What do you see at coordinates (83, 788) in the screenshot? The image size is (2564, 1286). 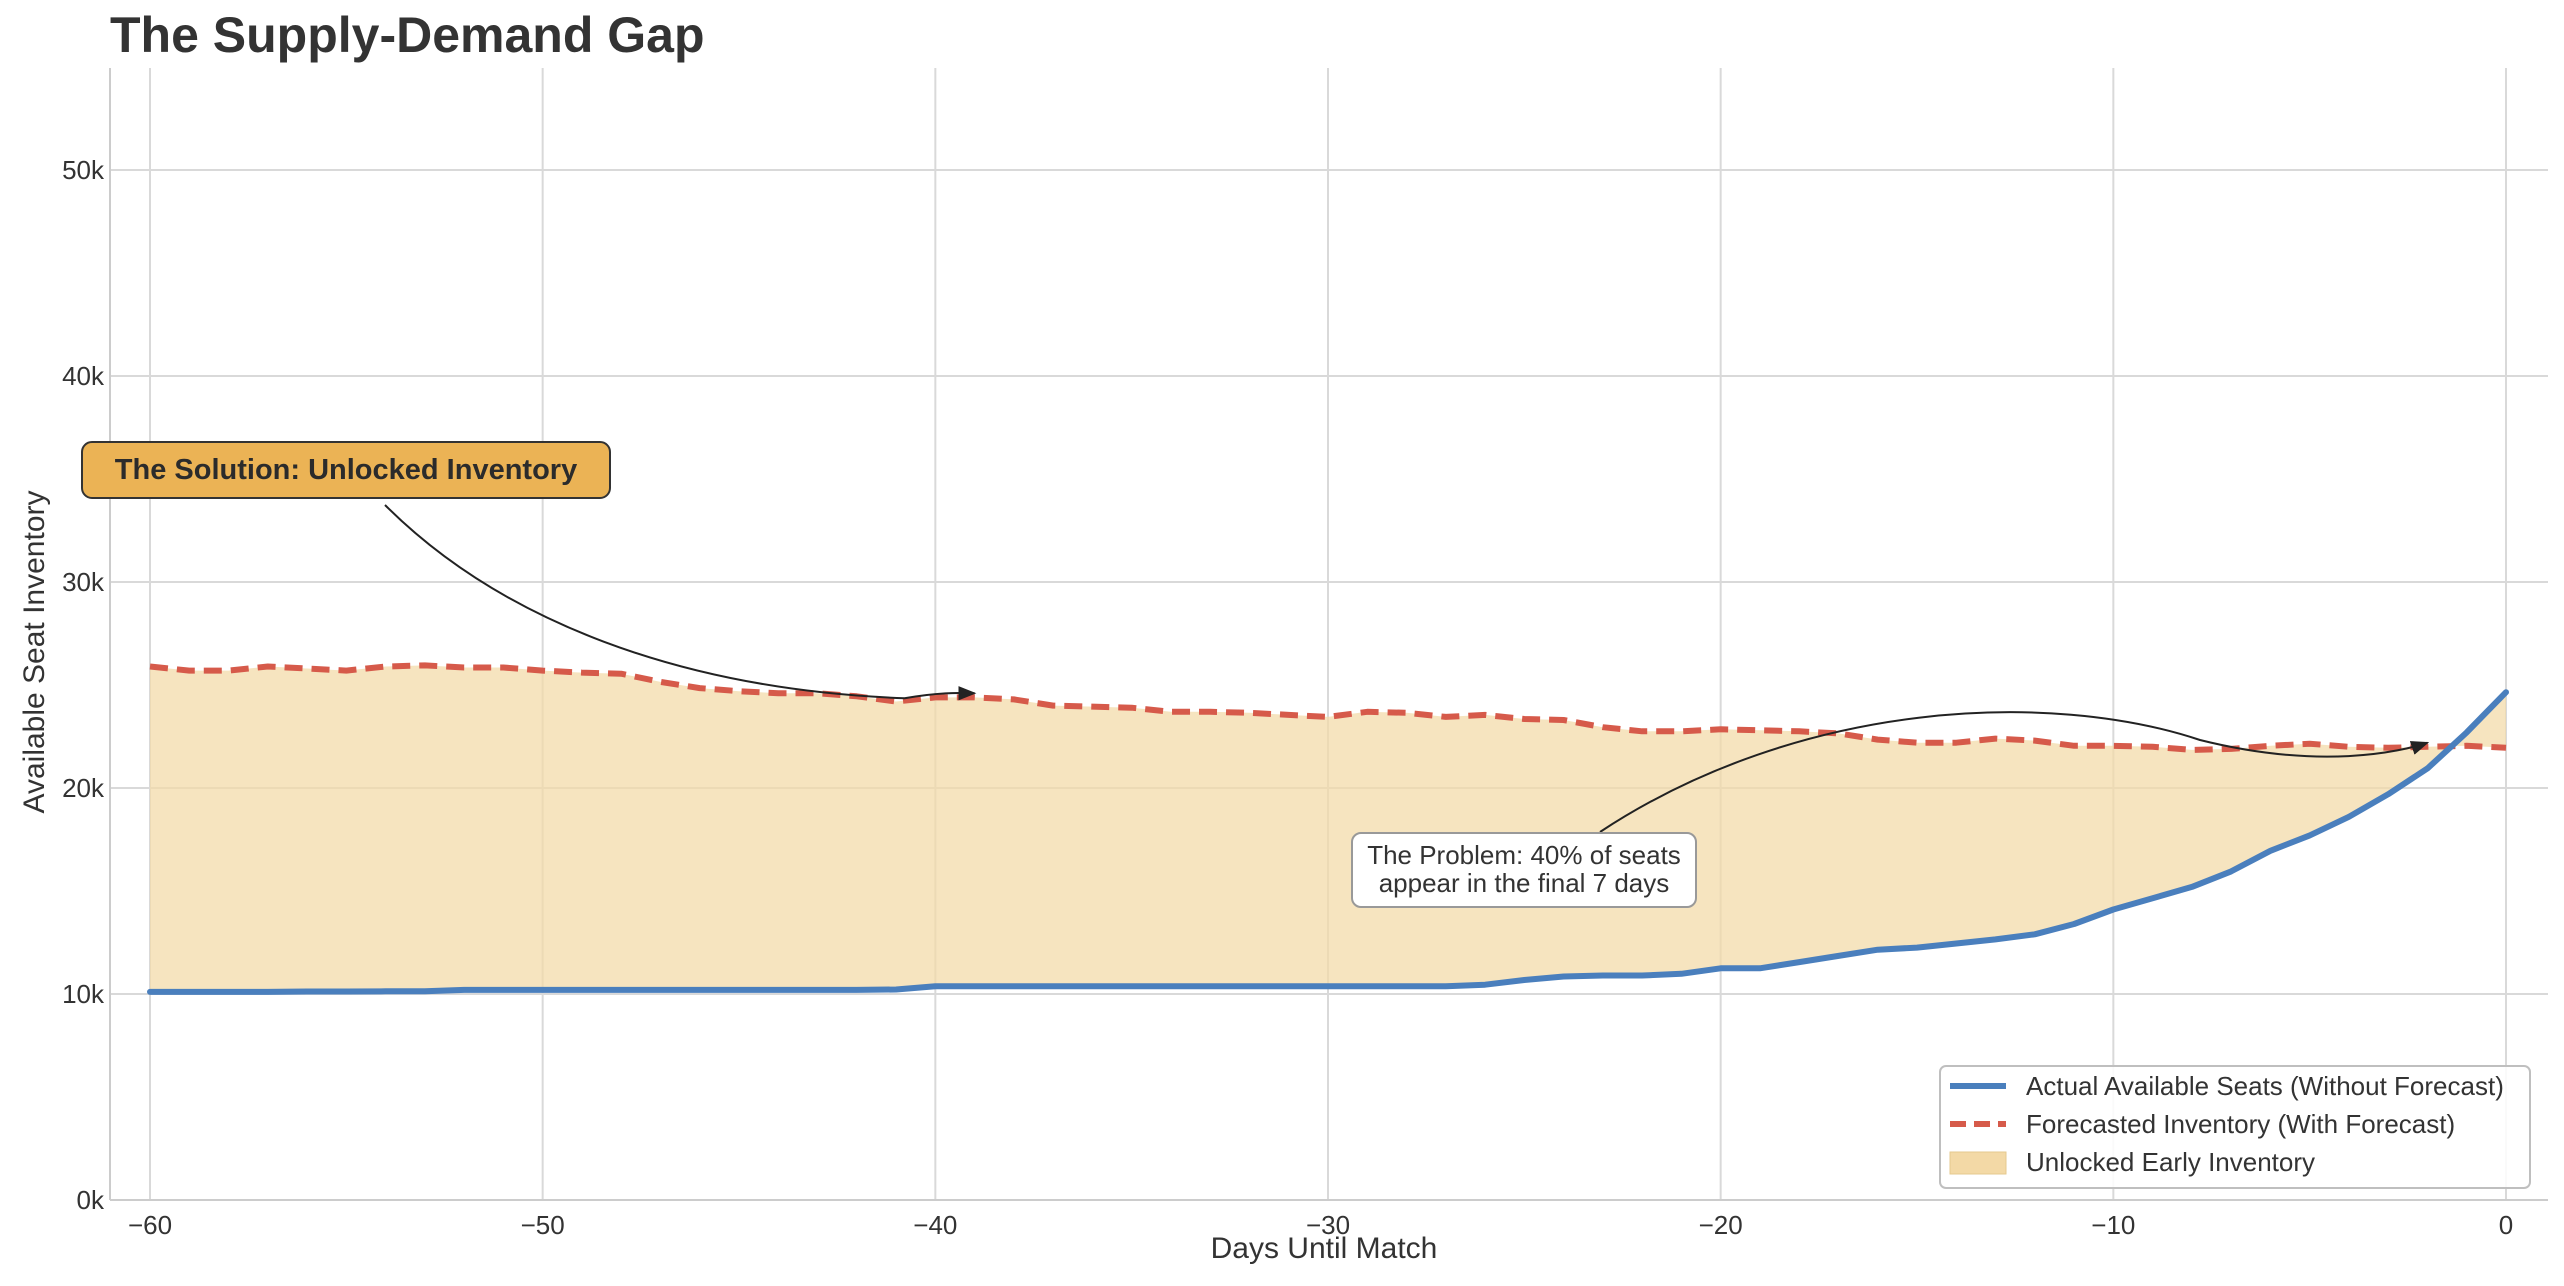 I see `y-tick-label: 20k` at bounding box center [83, 788].